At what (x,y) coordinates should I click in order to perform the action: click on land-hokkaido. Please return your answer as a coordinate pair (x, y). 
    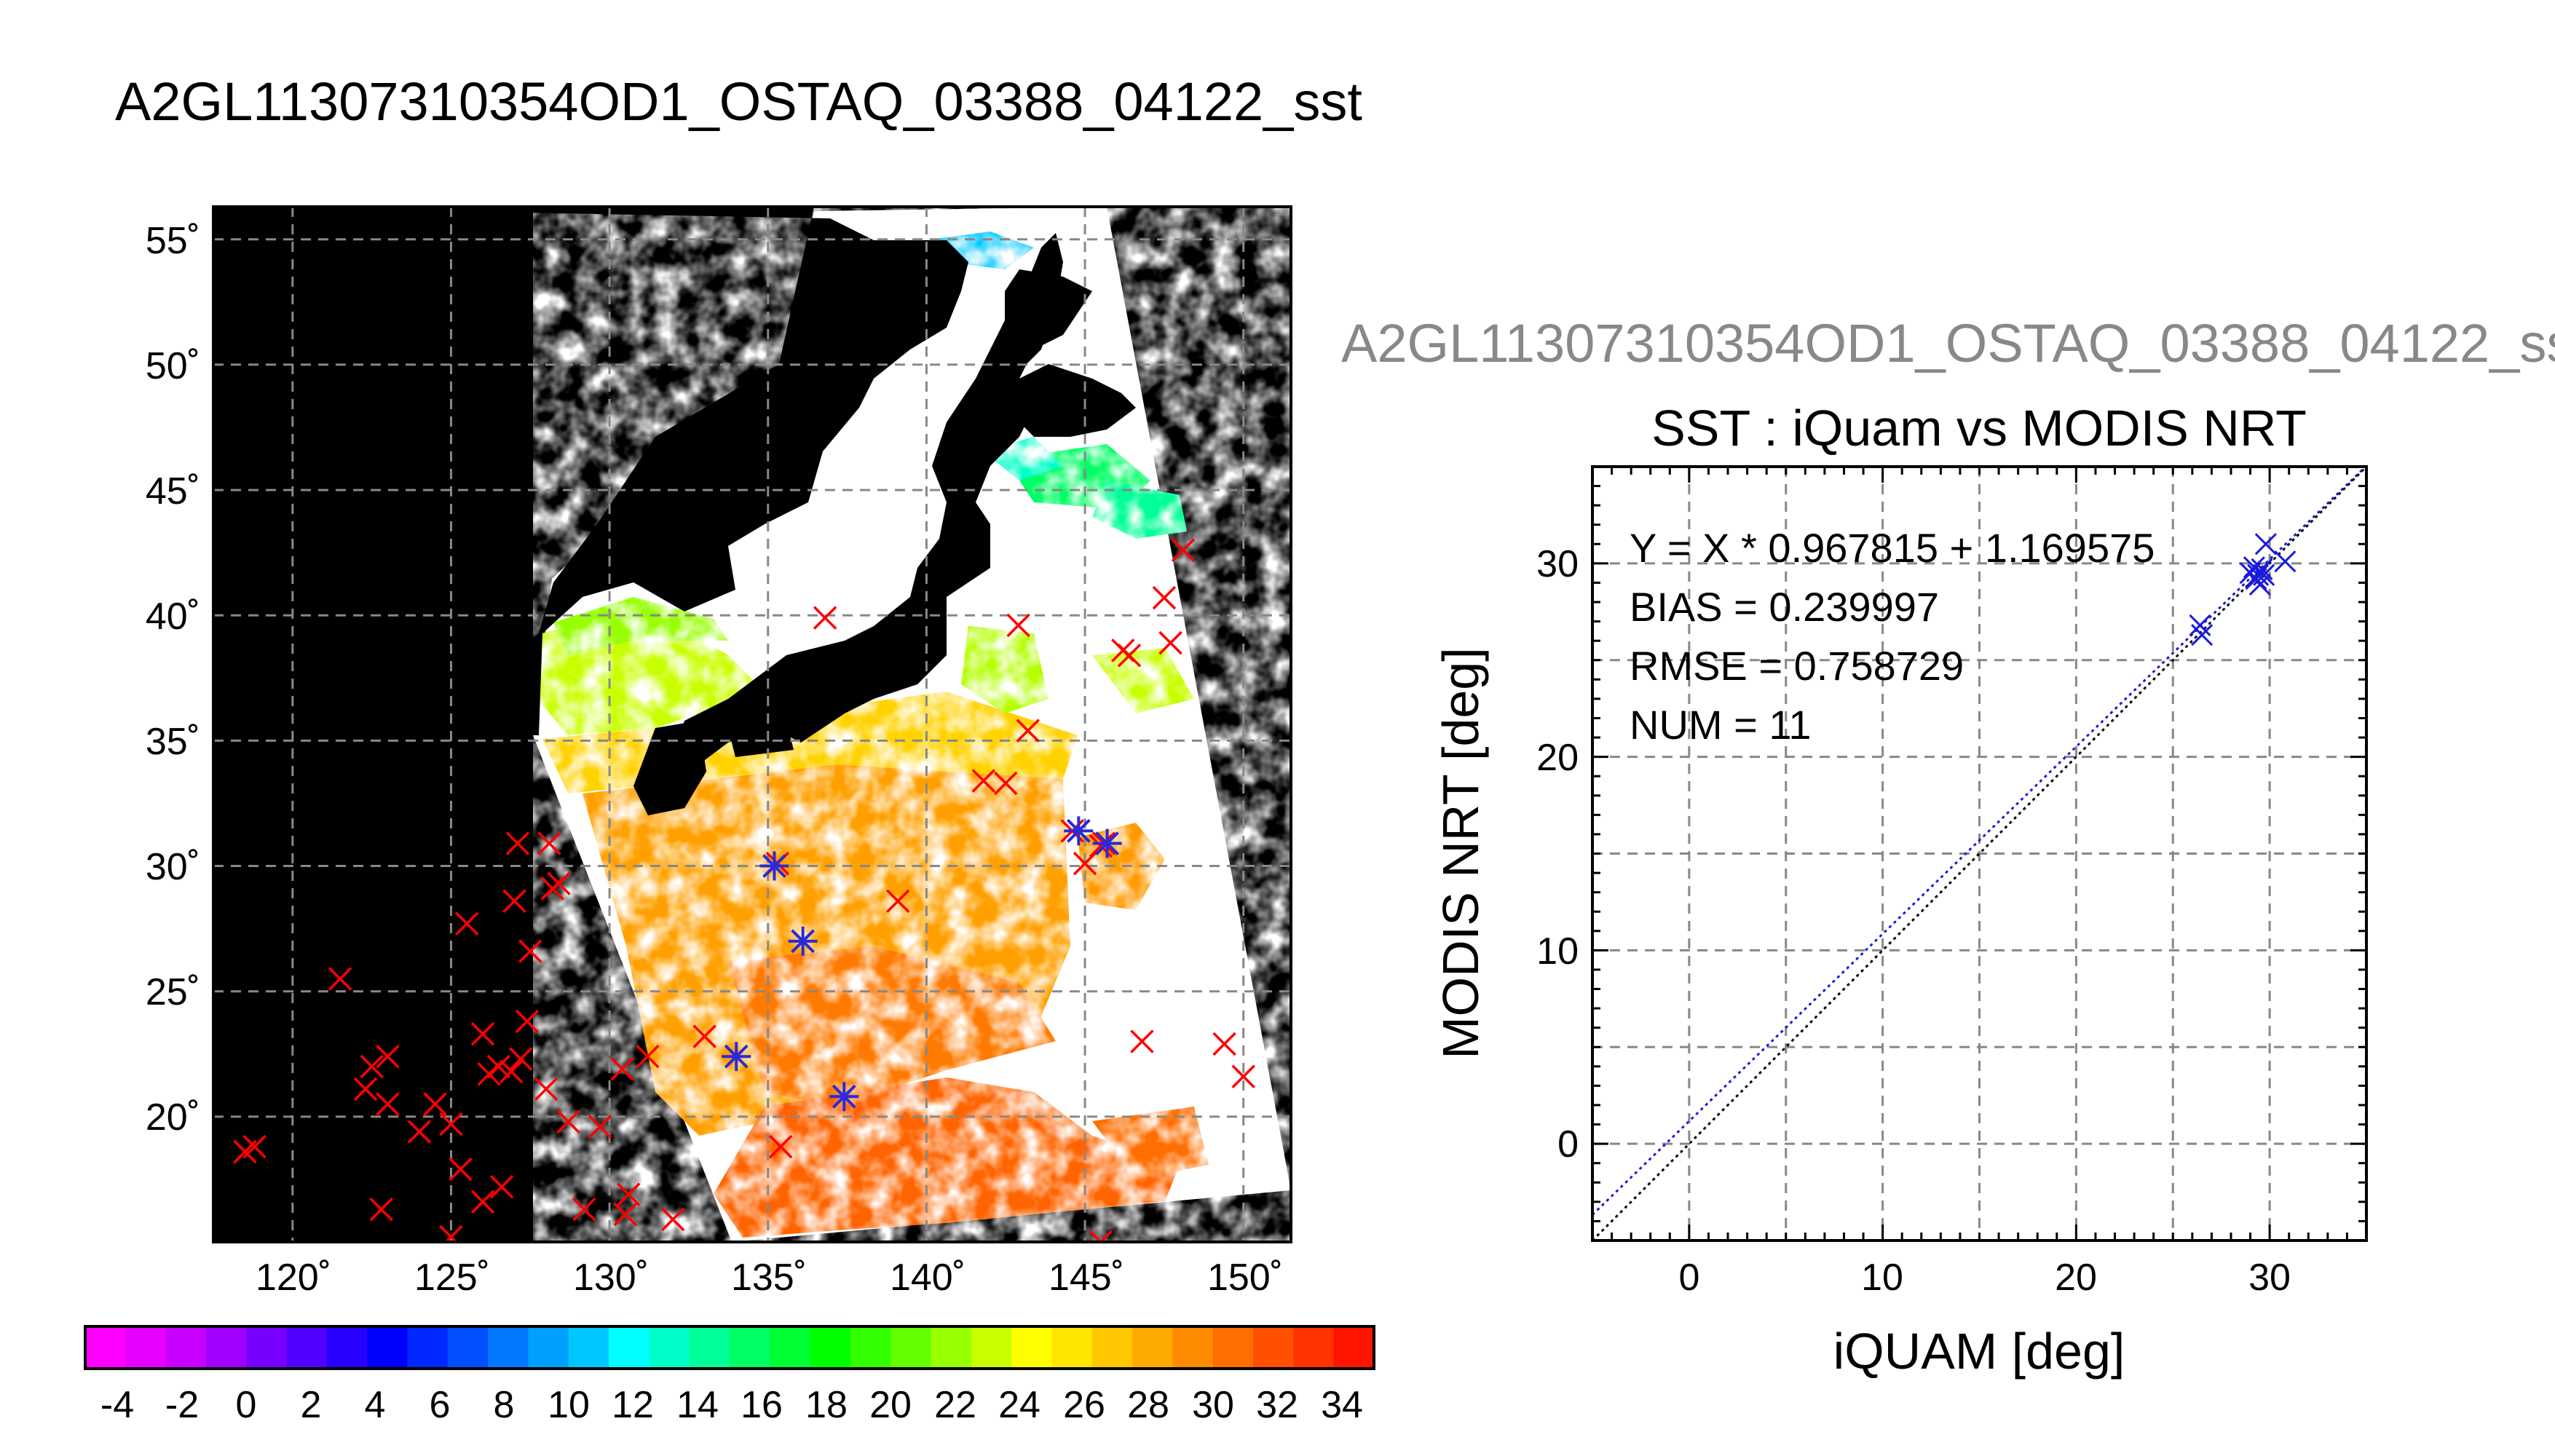
    Looking at the image, I should click on (1070, 400).